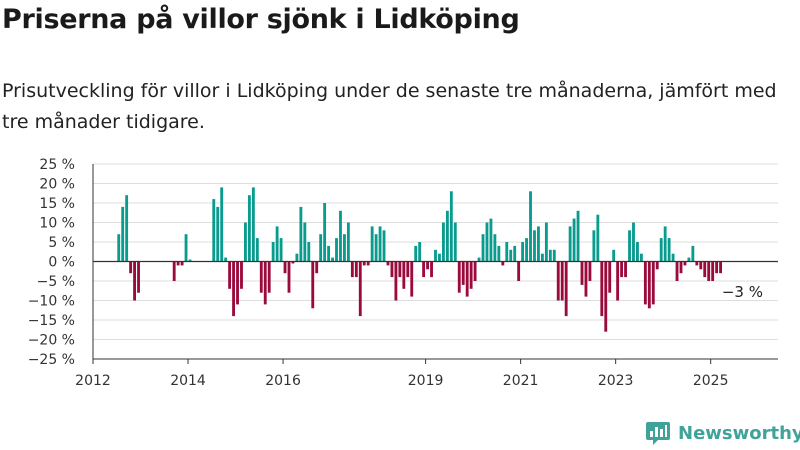  I want to click on y-tick-label: 15 %, so click(57, 204).